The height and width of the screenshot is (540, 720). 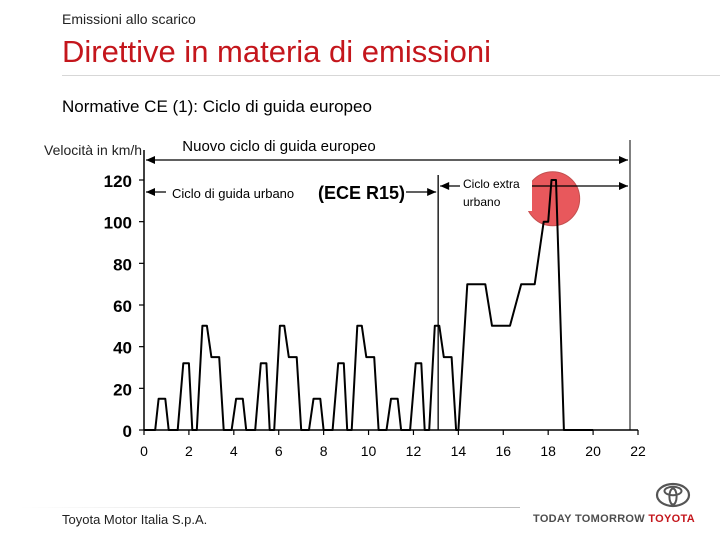 What do you see at coordinates (391, 75) in the screenshot?
I see `title-divider` at bounding box center [391, 75].